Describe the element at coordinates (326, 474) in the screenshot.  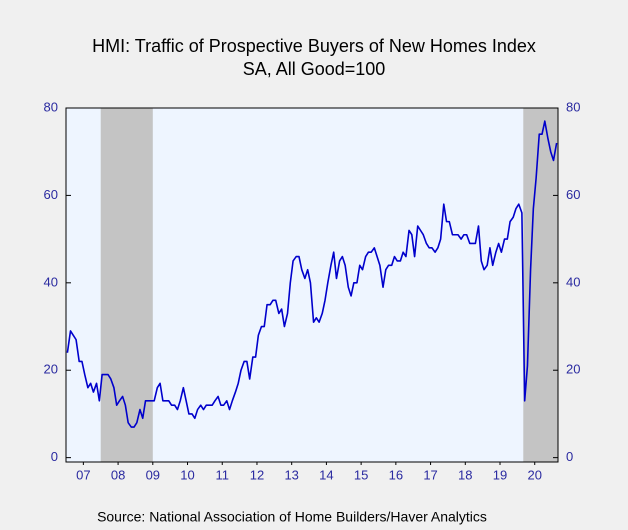
I see `x-tick-label: 14` at that location.